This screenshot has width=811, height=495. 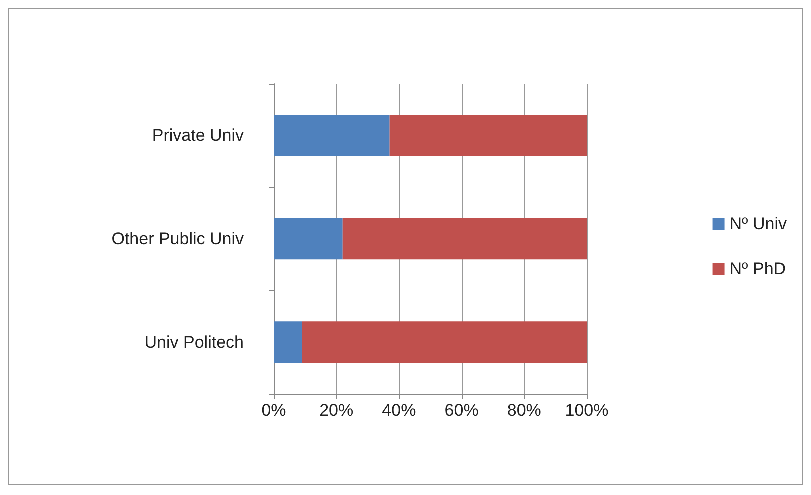 I want to click on y-tick-label: Other Public Univ, so click(x=178, y=239).